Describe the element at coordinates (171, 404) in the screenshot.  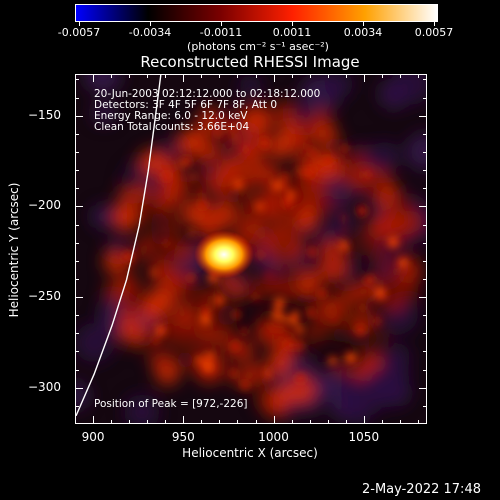
I see `peak-position-annotation: Position of Peak = [972,-226]` at that location.